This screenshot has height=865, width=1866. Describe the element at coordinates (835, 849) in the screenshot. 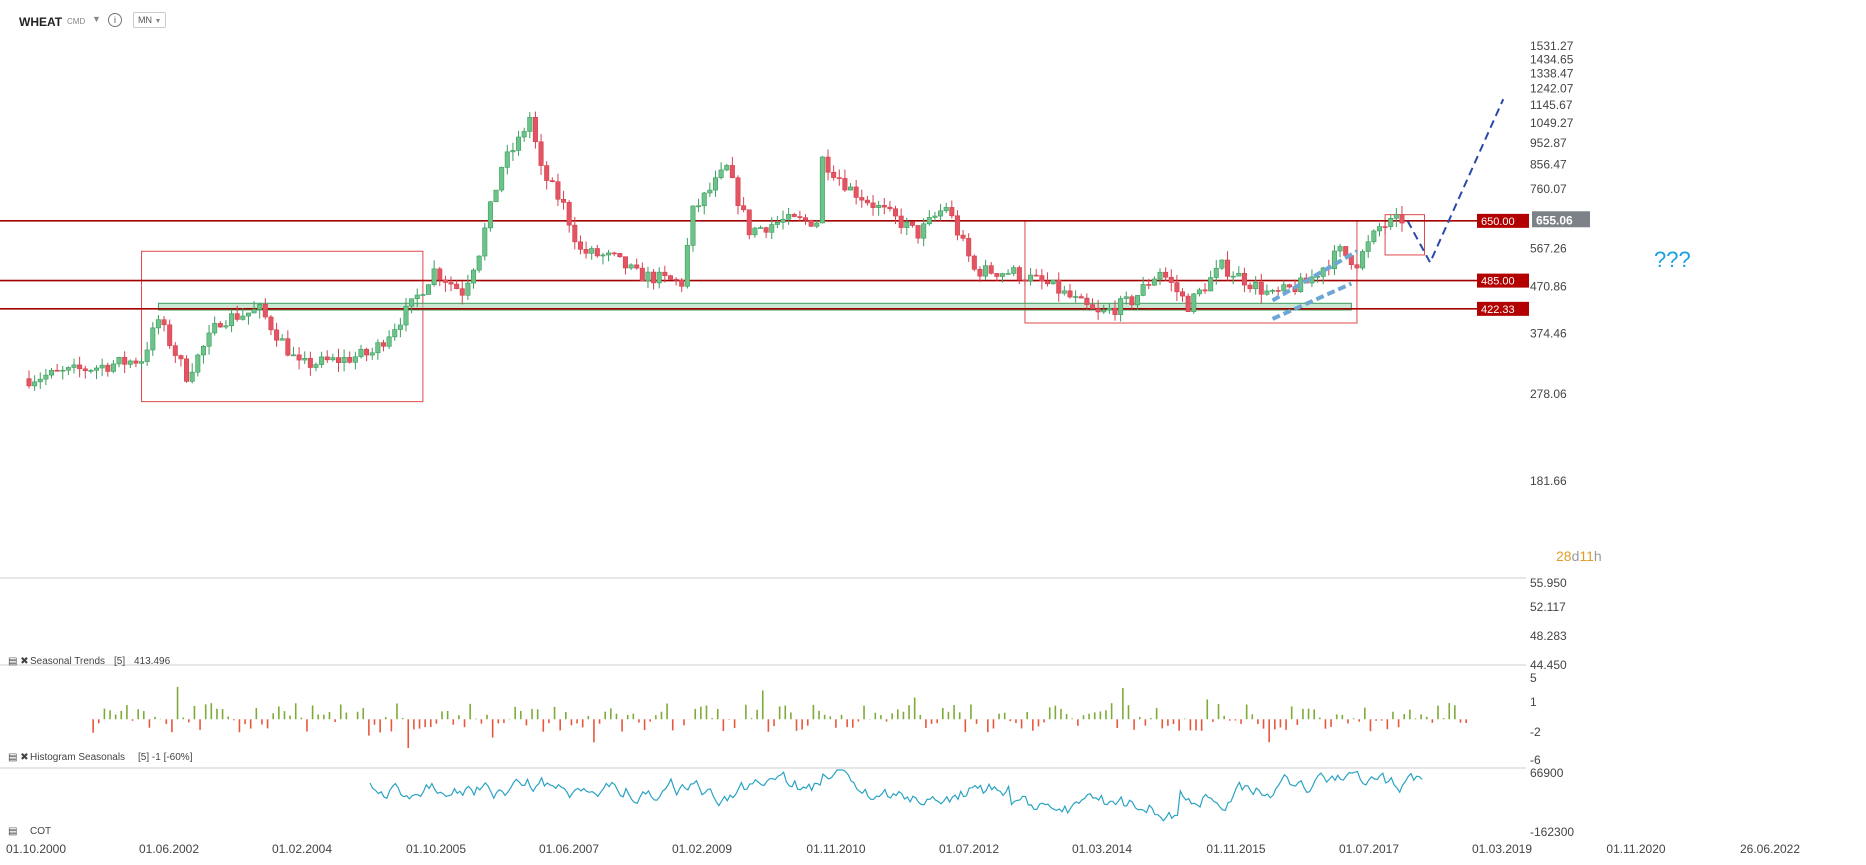

I see `x-tick-label: 01.11.2010` at that location.